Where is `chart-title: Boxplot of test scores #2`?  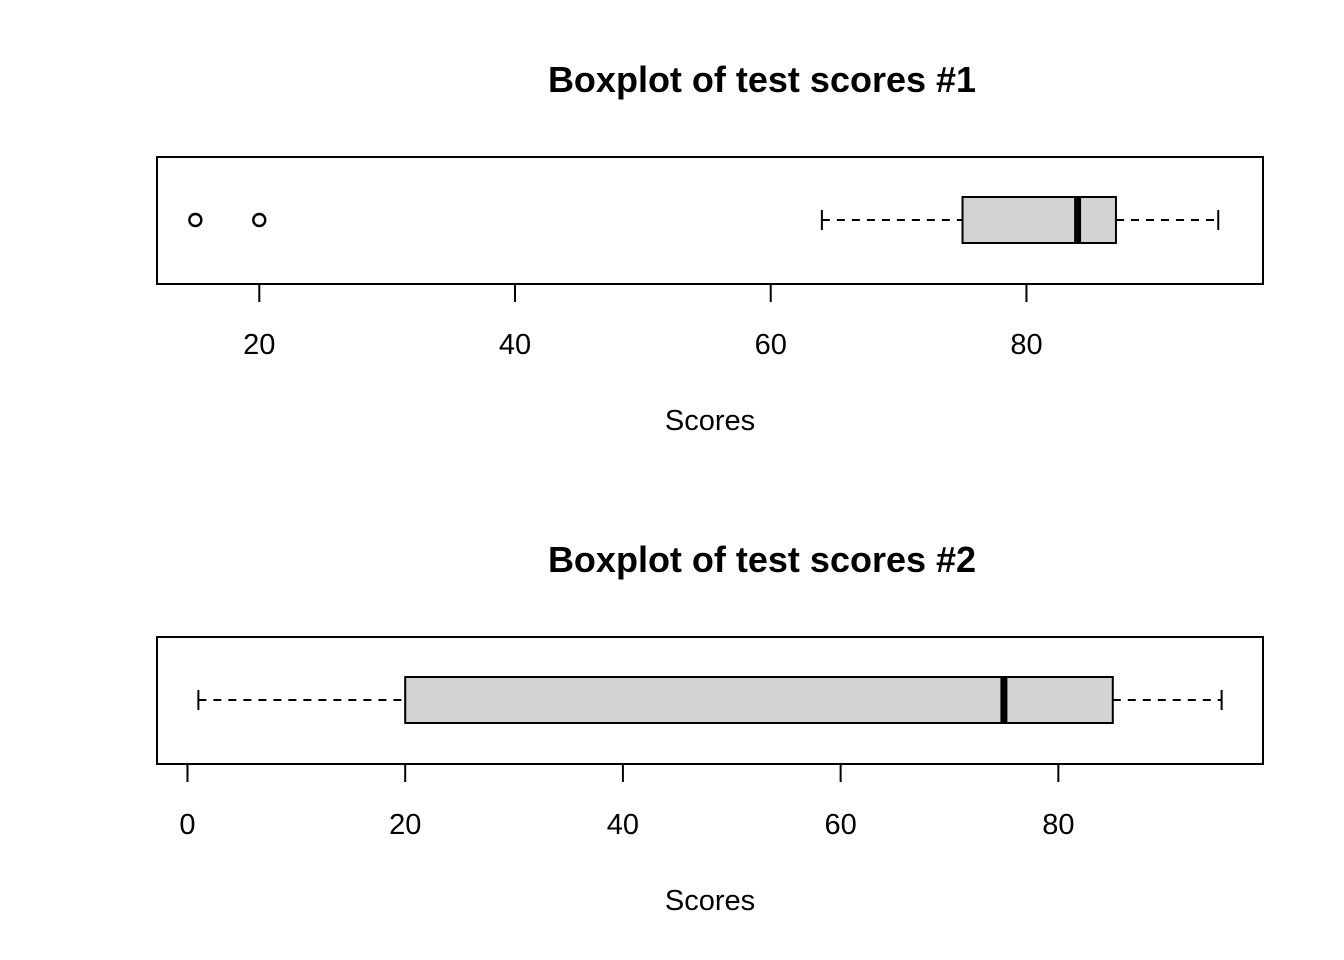 chart-title: Boxplot of test scores #2 is located at coordinates (762, 559).